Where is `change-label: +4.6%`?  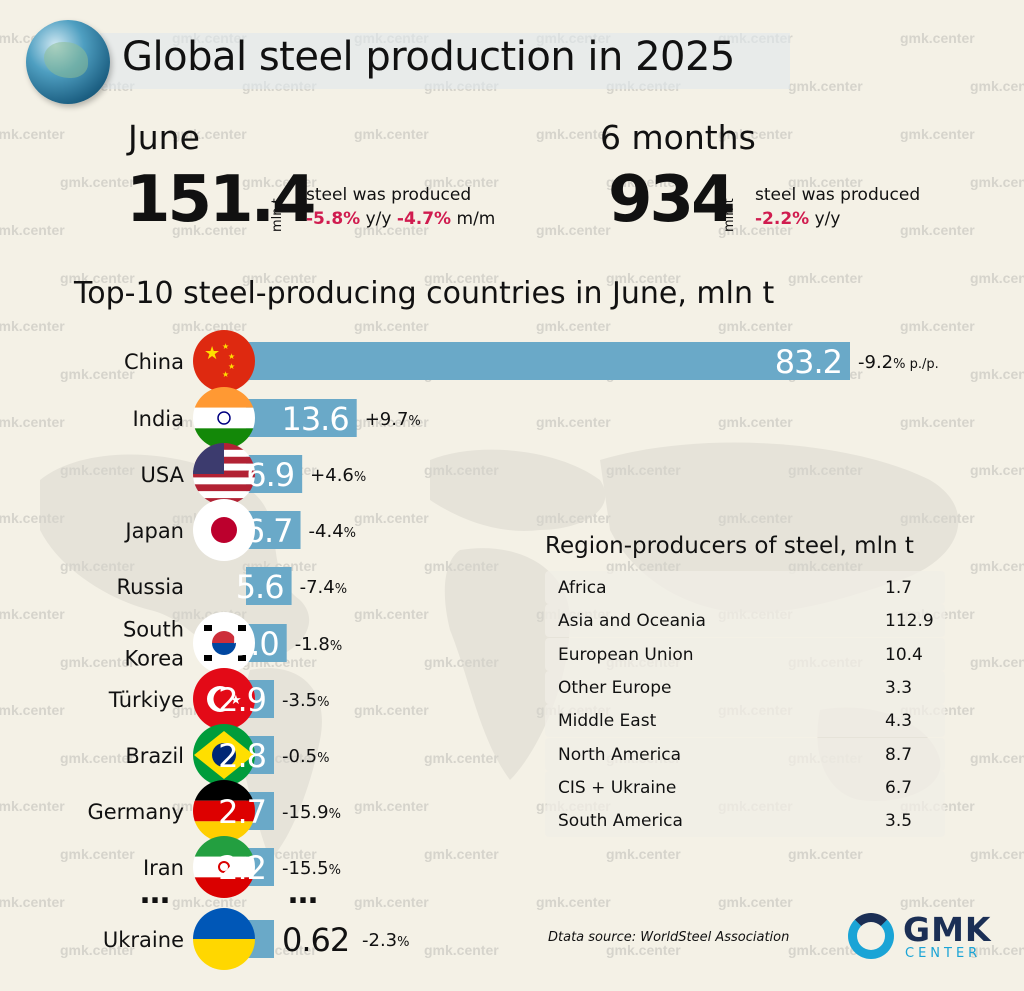 change-label: +4.6% is located at coordinates (338, 475).